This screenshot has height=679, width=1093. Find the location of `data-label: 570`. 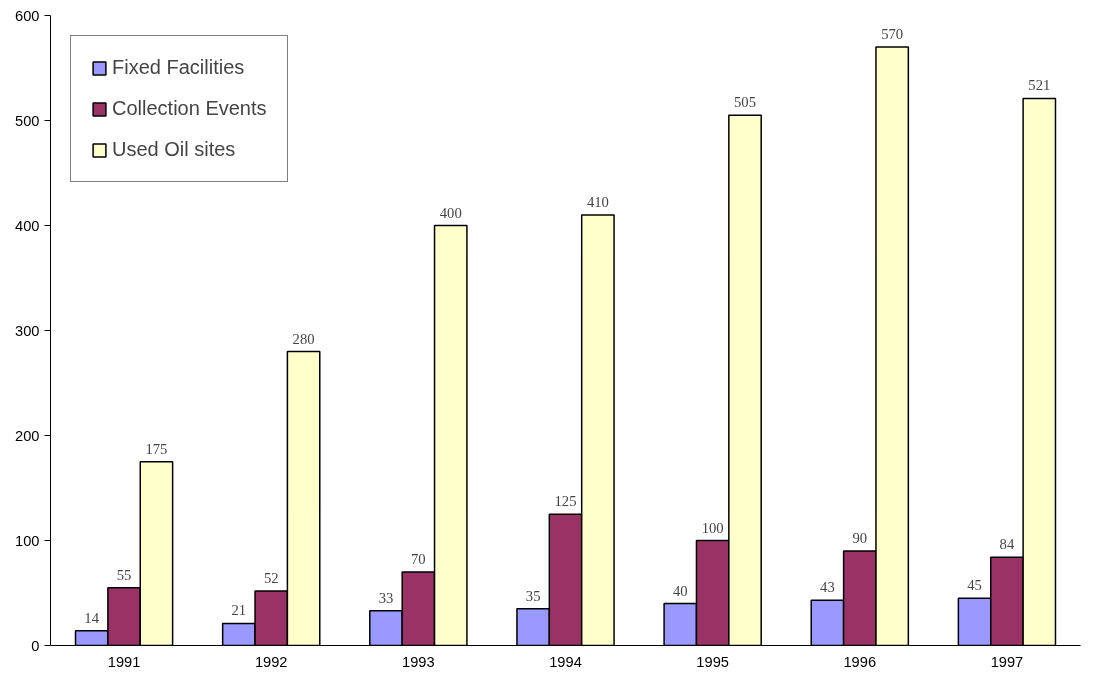

data-label: 570 is located at coordinates (892, 34).